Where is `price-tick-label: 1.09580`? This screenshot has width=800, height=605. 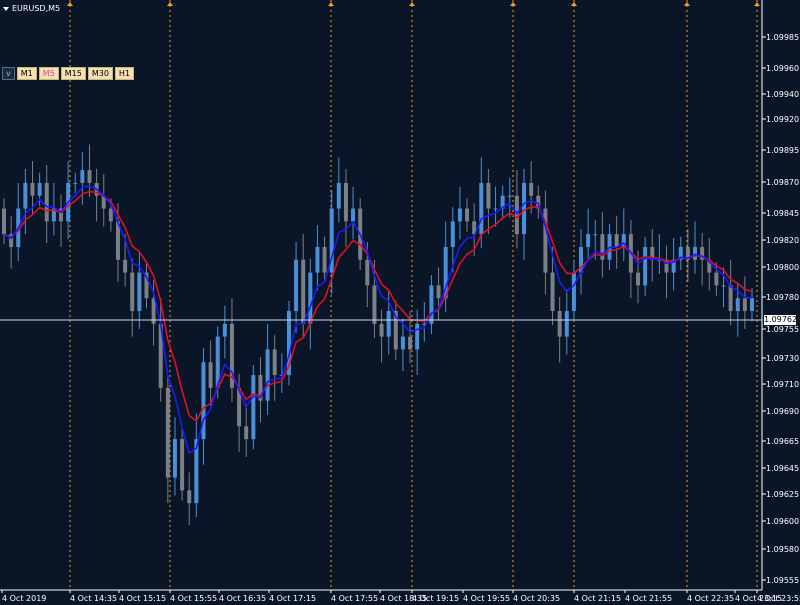
price-tick-label: 1.09580 is located at coordinates (782, 549).